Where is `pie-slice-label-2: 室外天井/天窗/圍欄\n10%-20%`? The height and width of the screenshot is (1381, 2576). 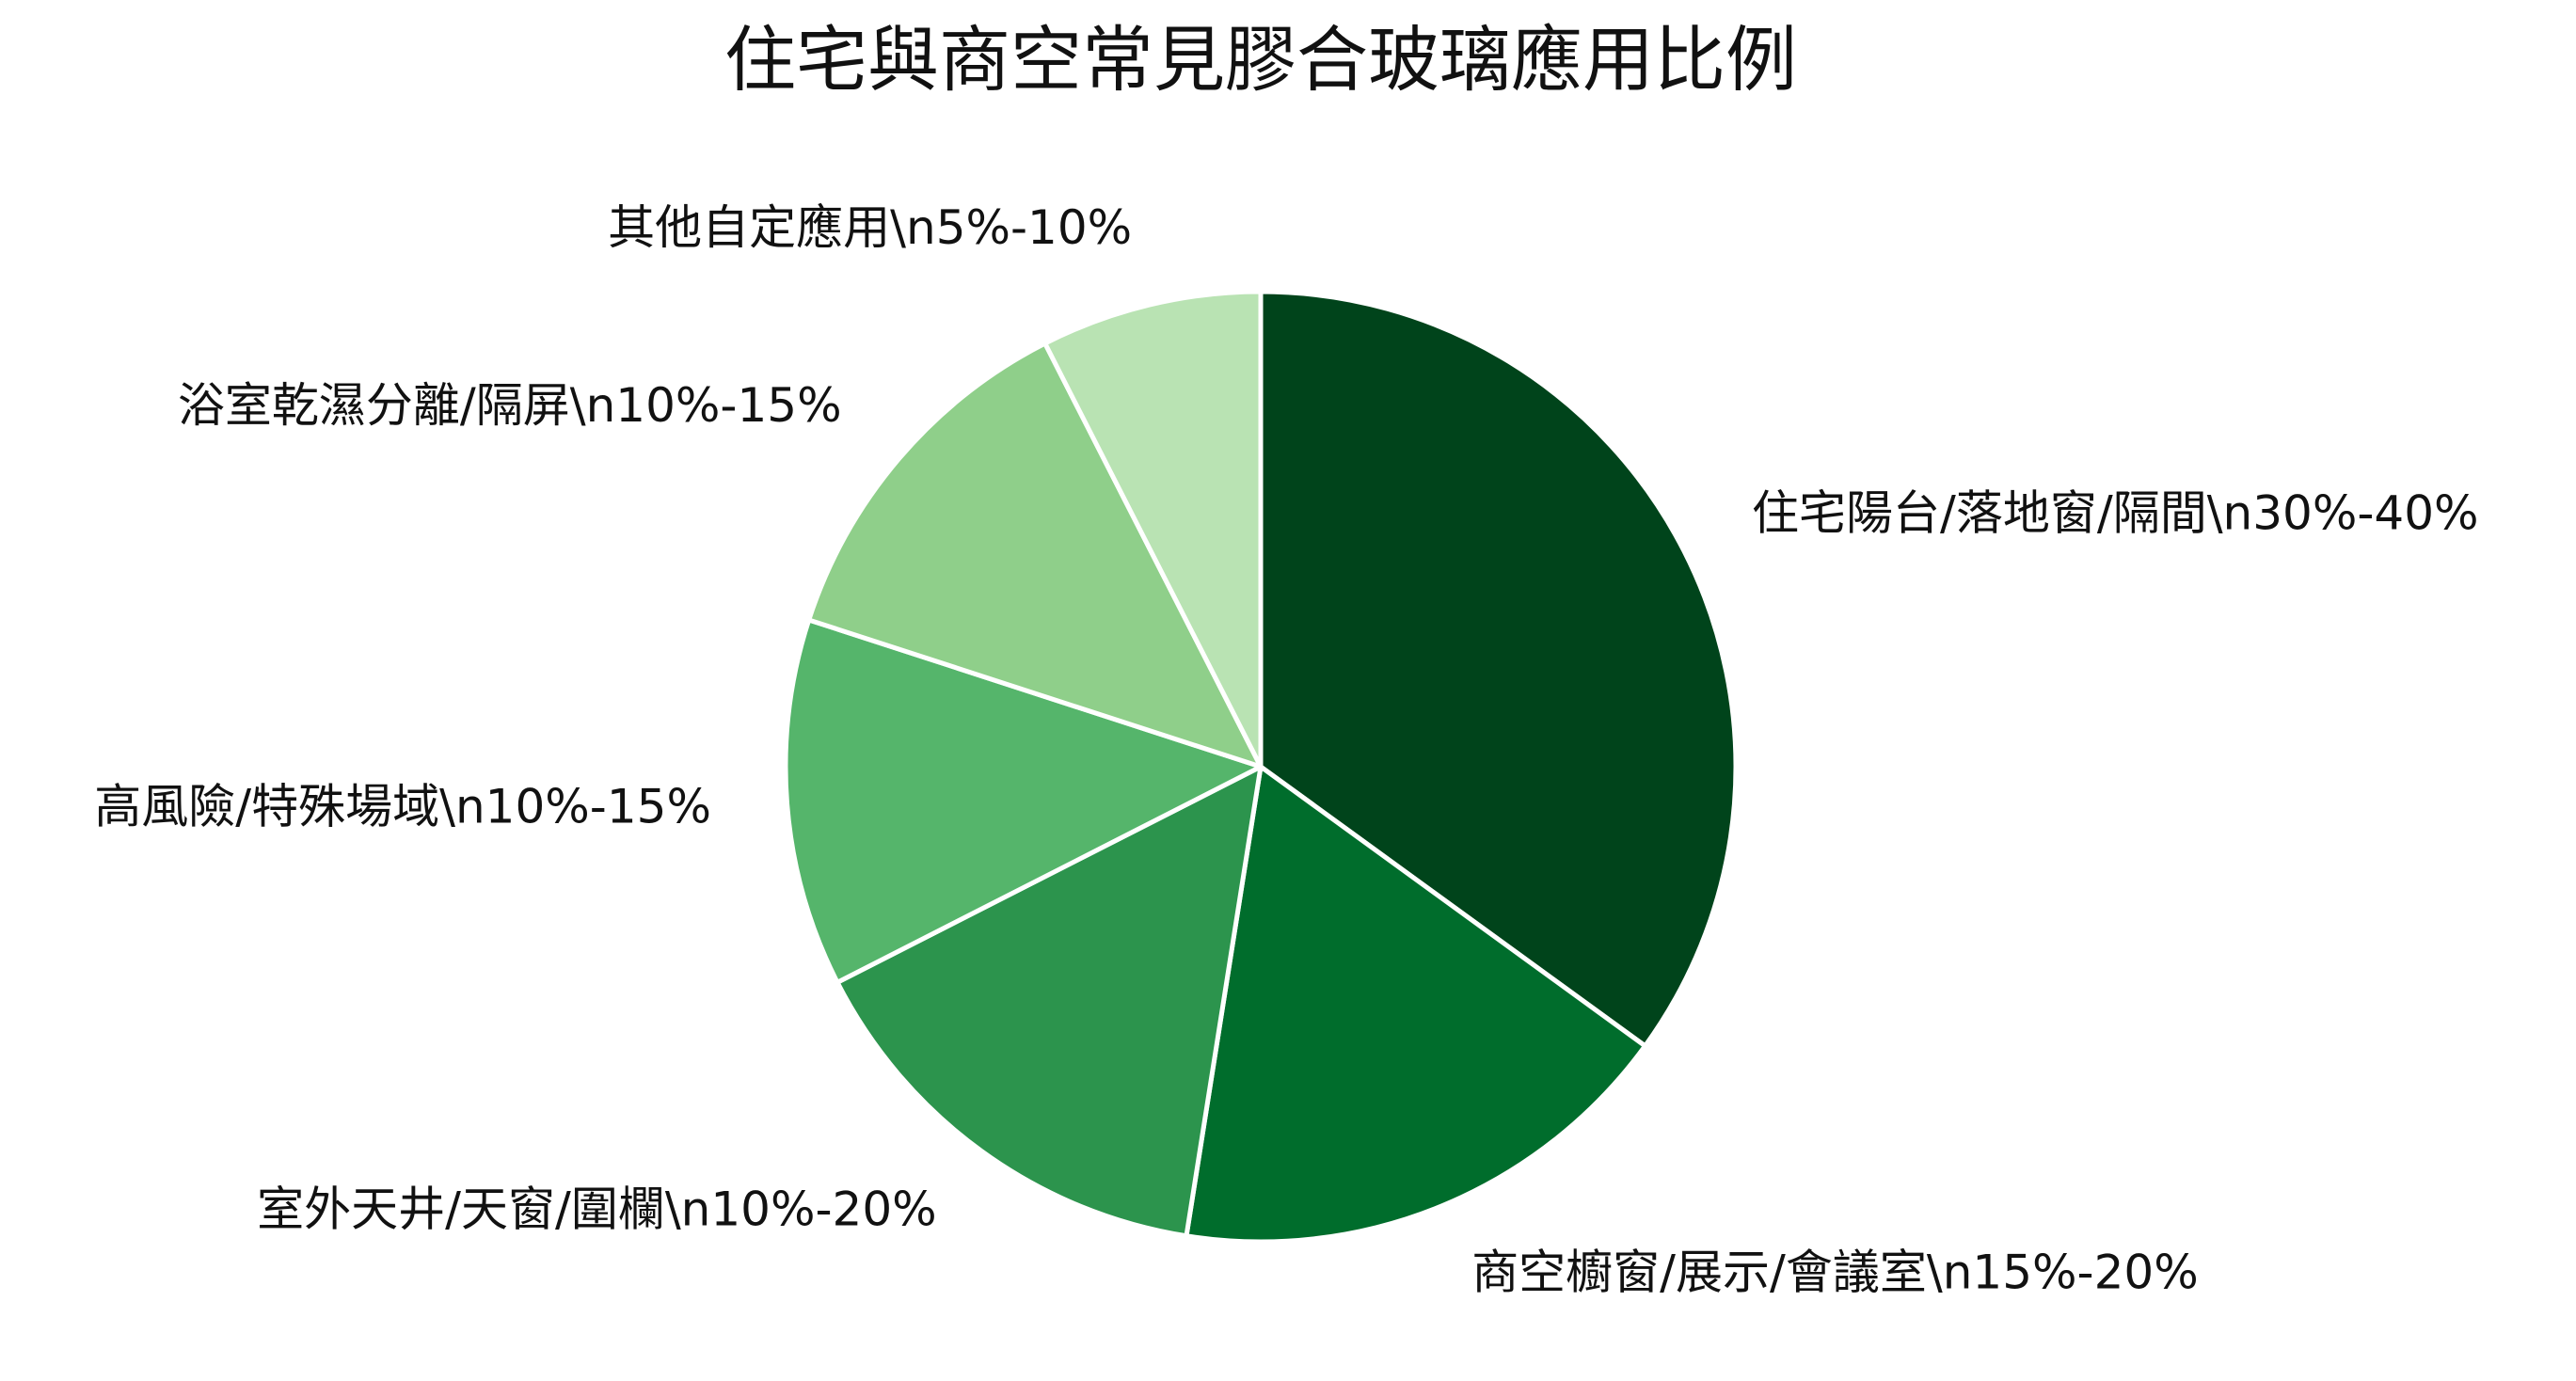
pie-slice-label-2: 室外天井/天窗/圍欄\n10%-20% is located at coordinates (597, 1209).